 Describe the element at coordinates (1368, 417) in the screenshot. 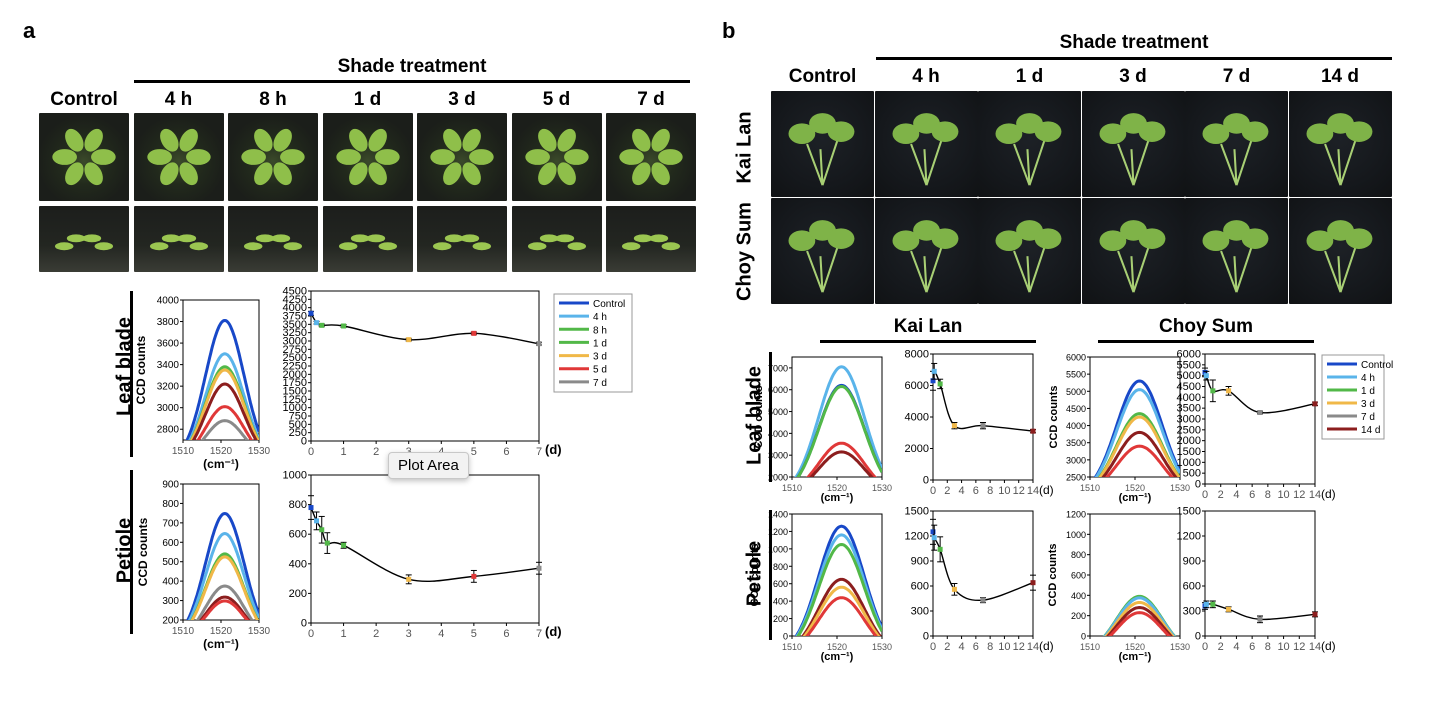

I see `legend-b-label: 7 d` at that location.